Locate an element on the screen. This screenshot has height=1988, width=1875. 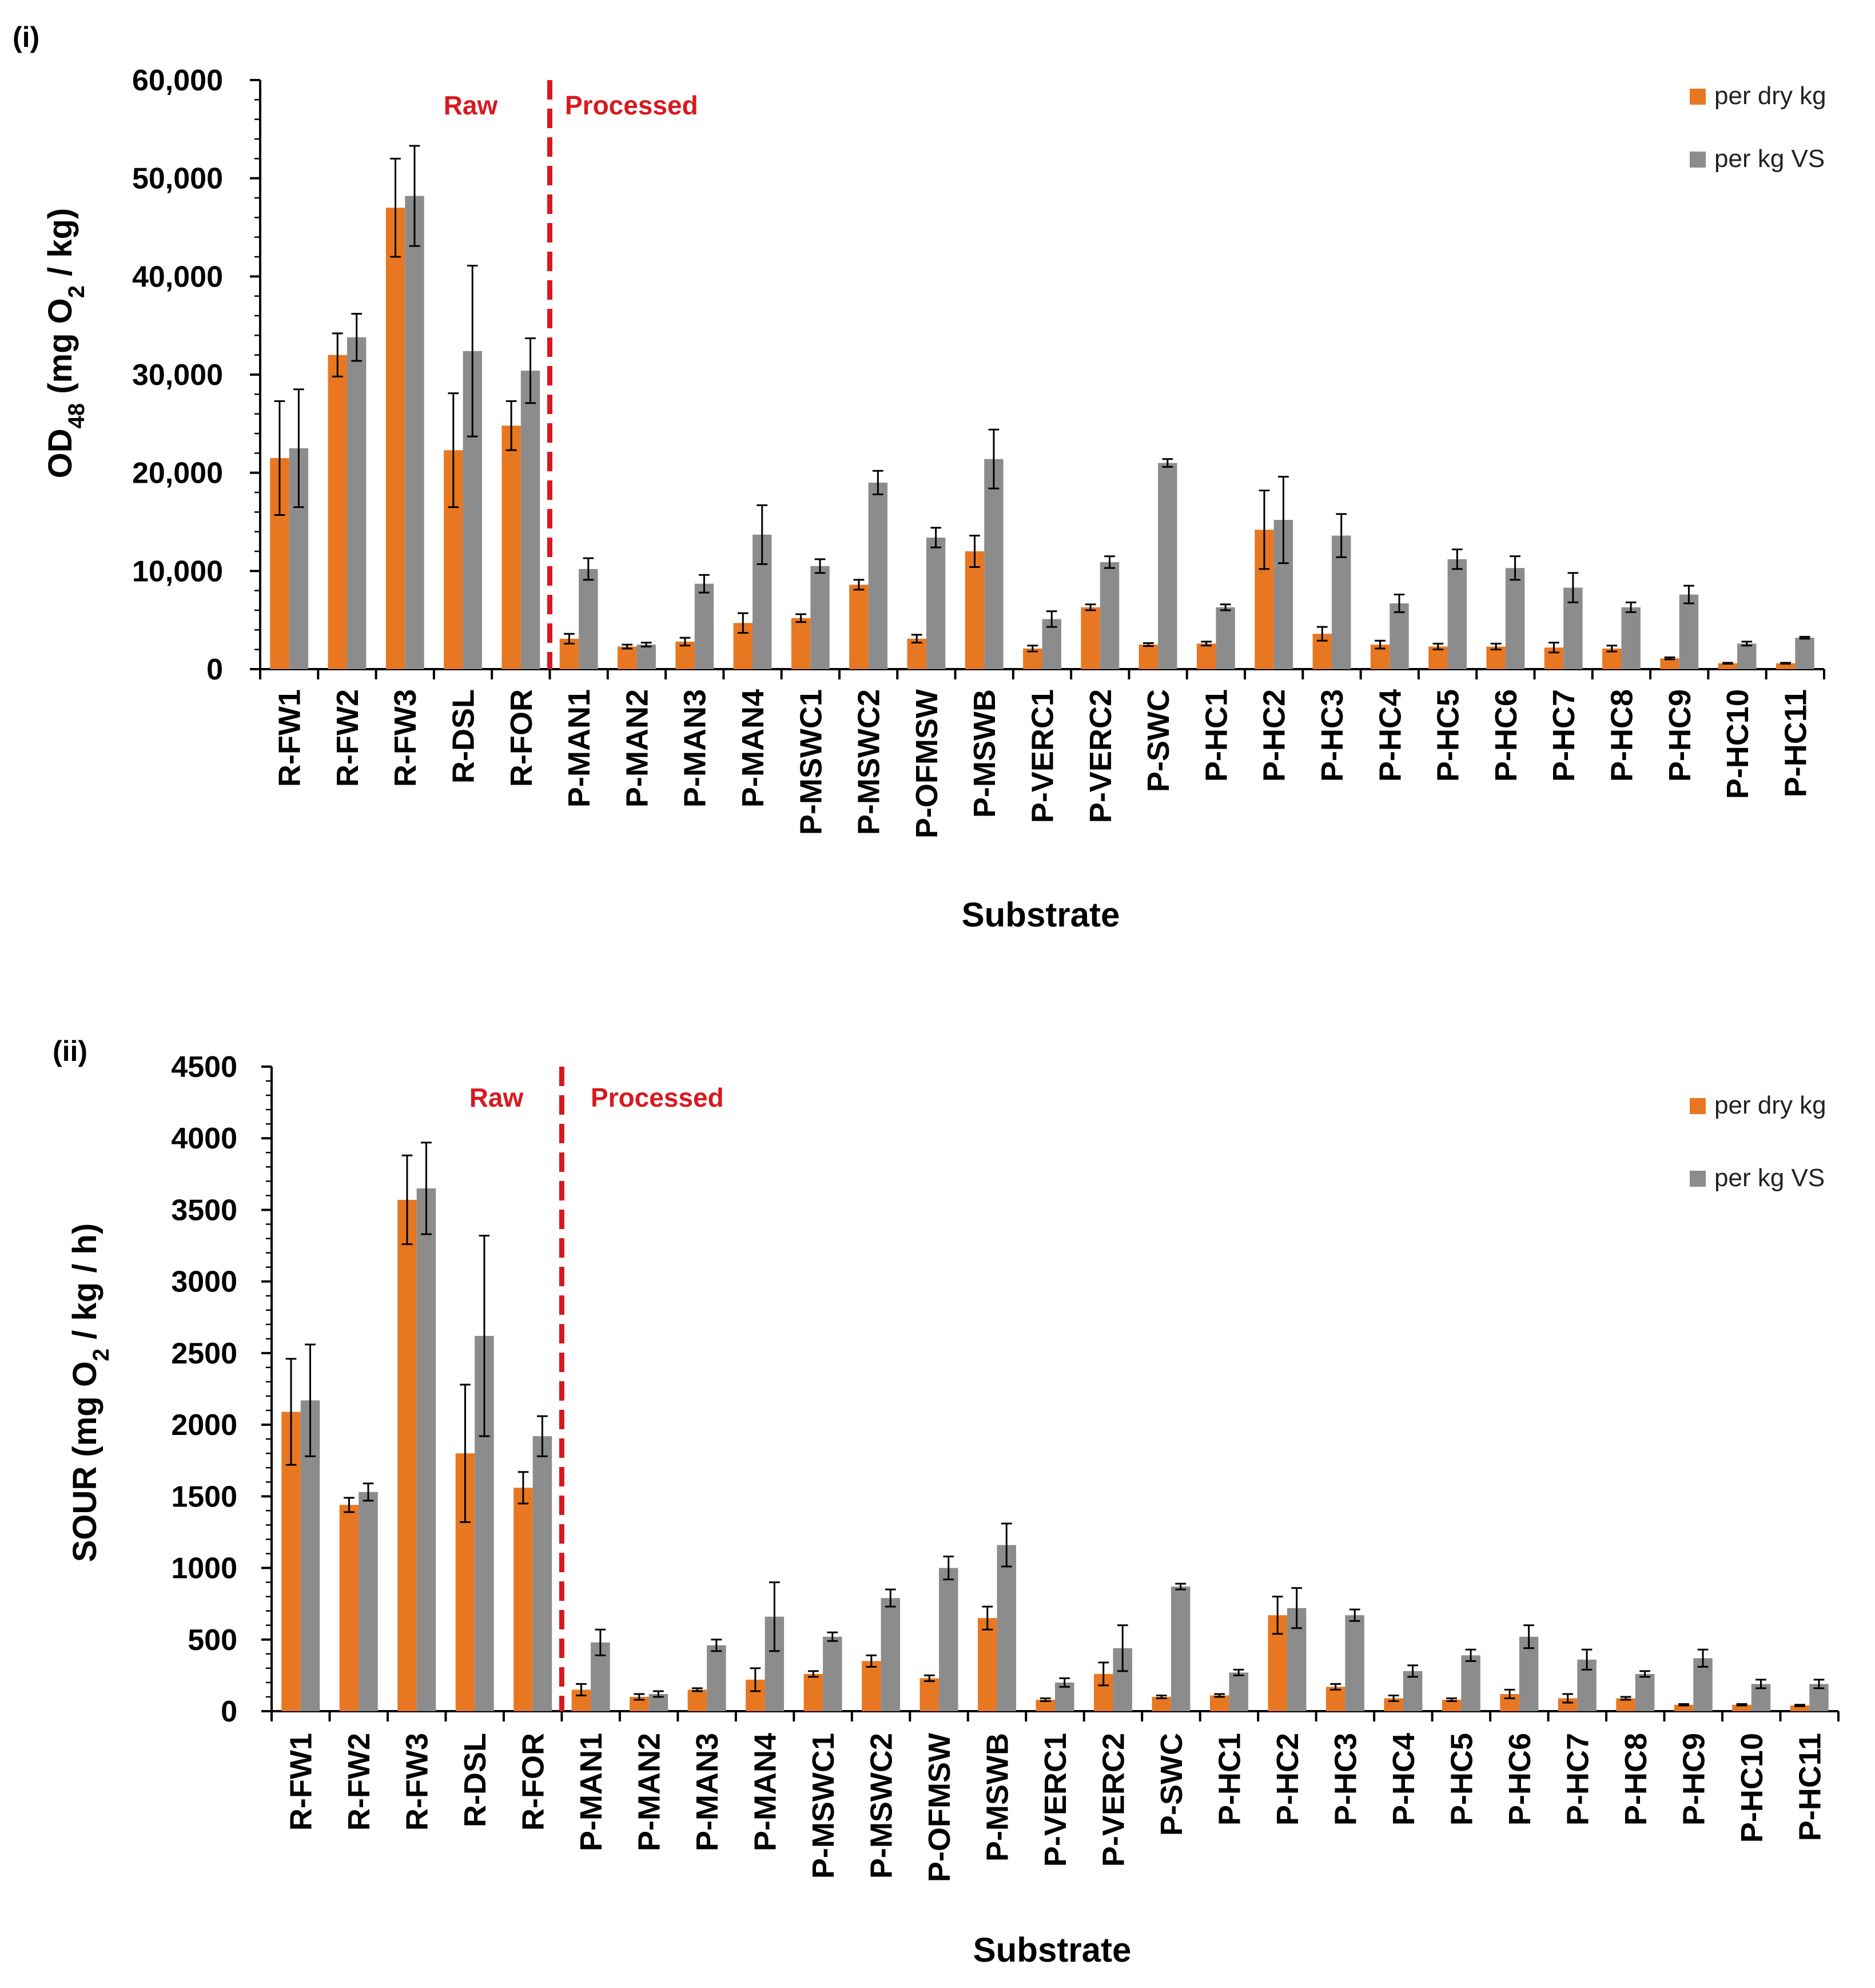
x-tick-label: P-HC5 is located at coordinates (1448, 735).